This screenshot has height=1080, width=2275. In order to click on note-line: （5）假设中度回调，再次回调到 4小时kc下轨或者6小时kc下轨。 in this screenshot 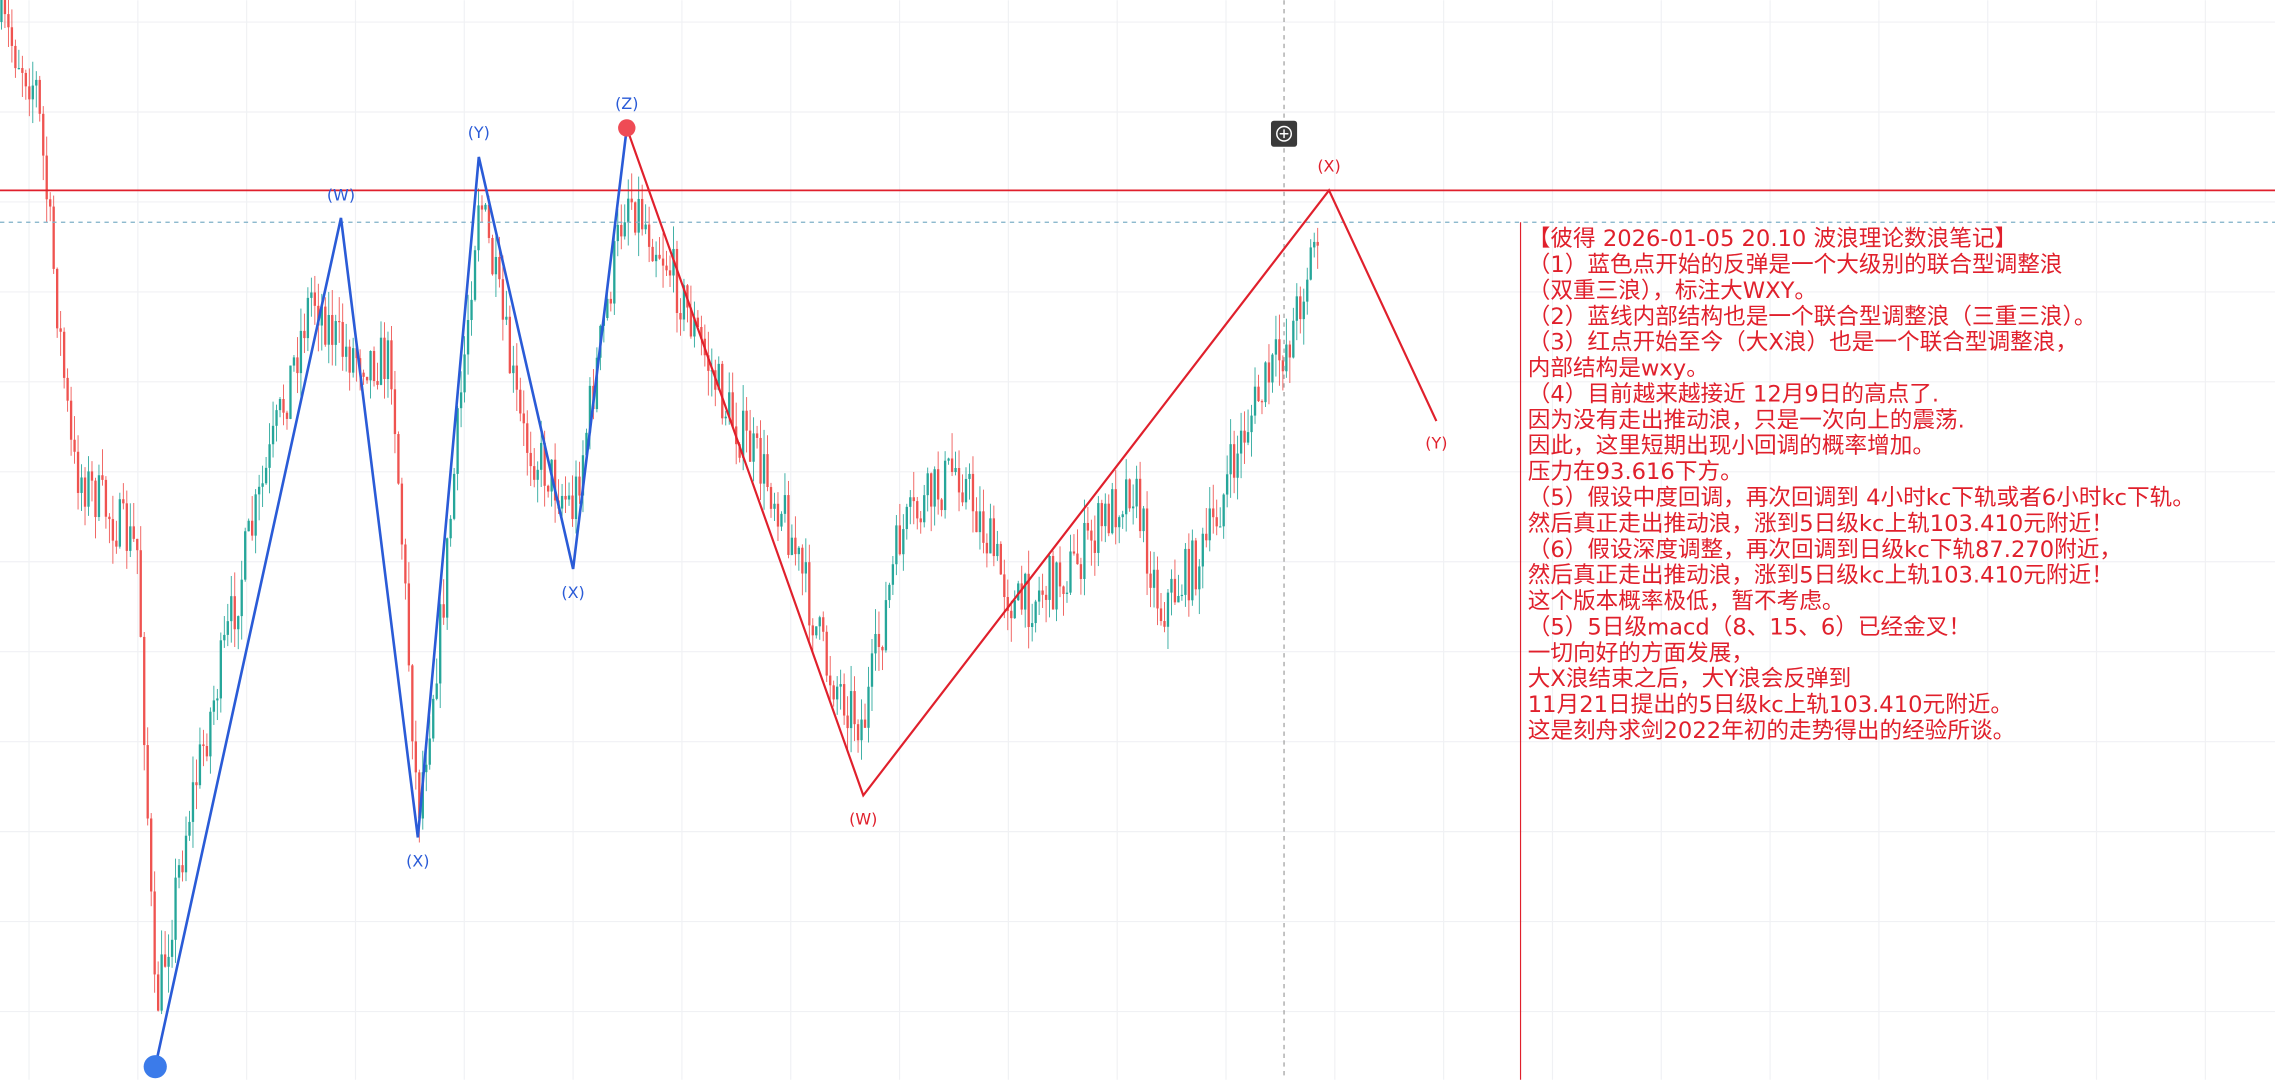, I will do `click(1861, 498)`.